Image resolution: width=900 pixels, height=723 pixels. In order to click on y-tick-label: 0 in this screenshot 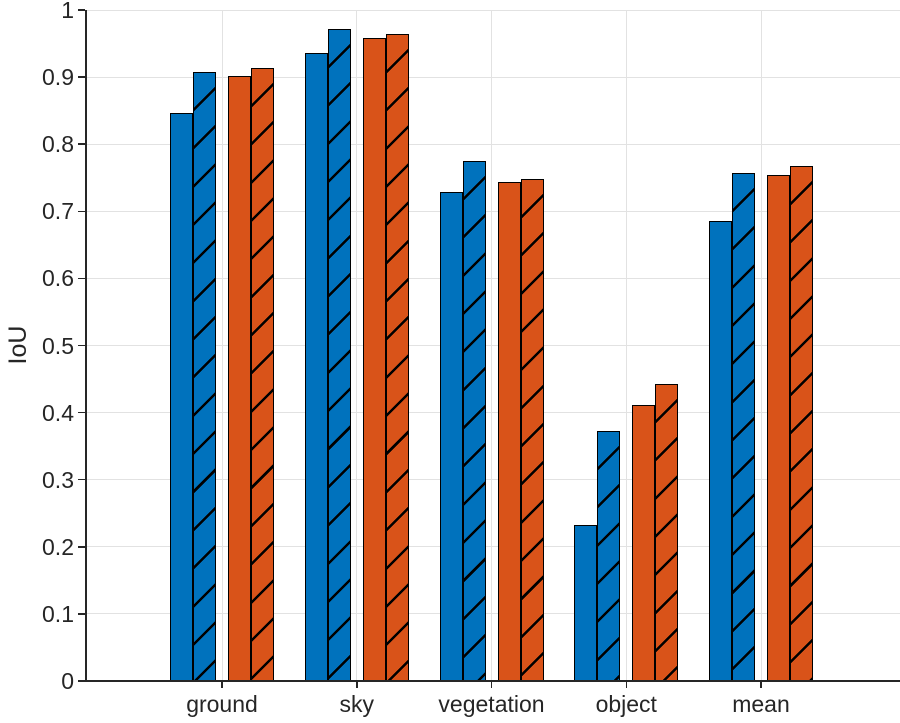, I will do `click(67, 681)`.